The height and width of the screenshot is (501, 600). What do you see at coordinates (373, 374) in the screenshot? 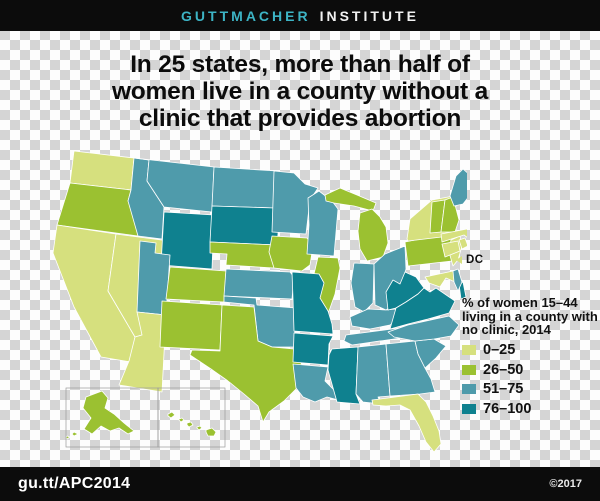
I see `state-al: Alabama — 51–75` at bounding box center [373, 374].